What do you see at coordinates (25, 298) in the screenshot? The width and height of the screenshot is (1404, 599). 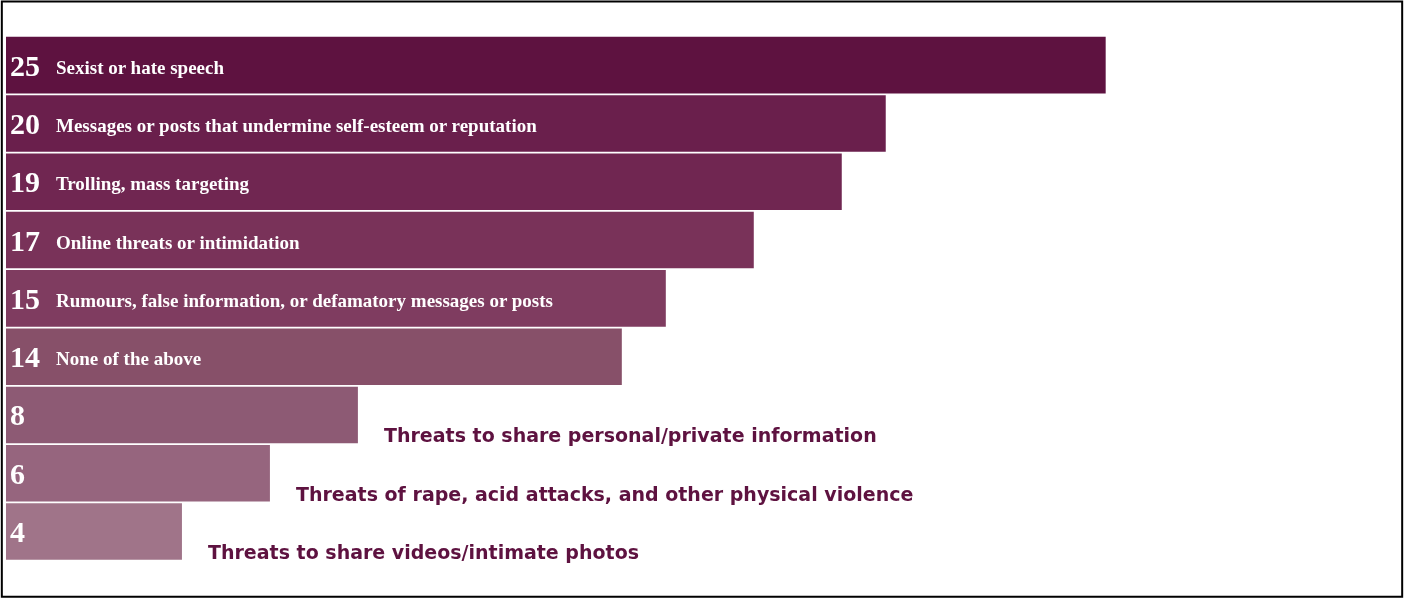 I see `data-label: 15` at bounding box center [25, 298].